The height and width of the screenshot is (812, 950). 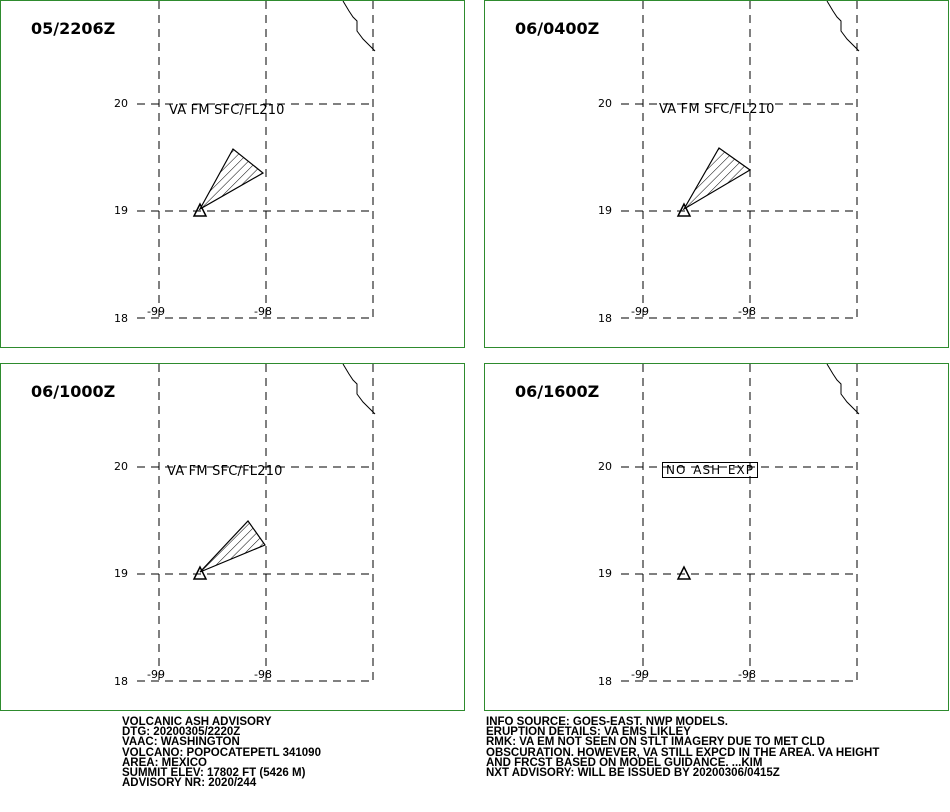 What do you see at coordinates (557, 28) in the screenshot?
I see `panel-time: 06/0400Z` at bounding box center [557, 28].